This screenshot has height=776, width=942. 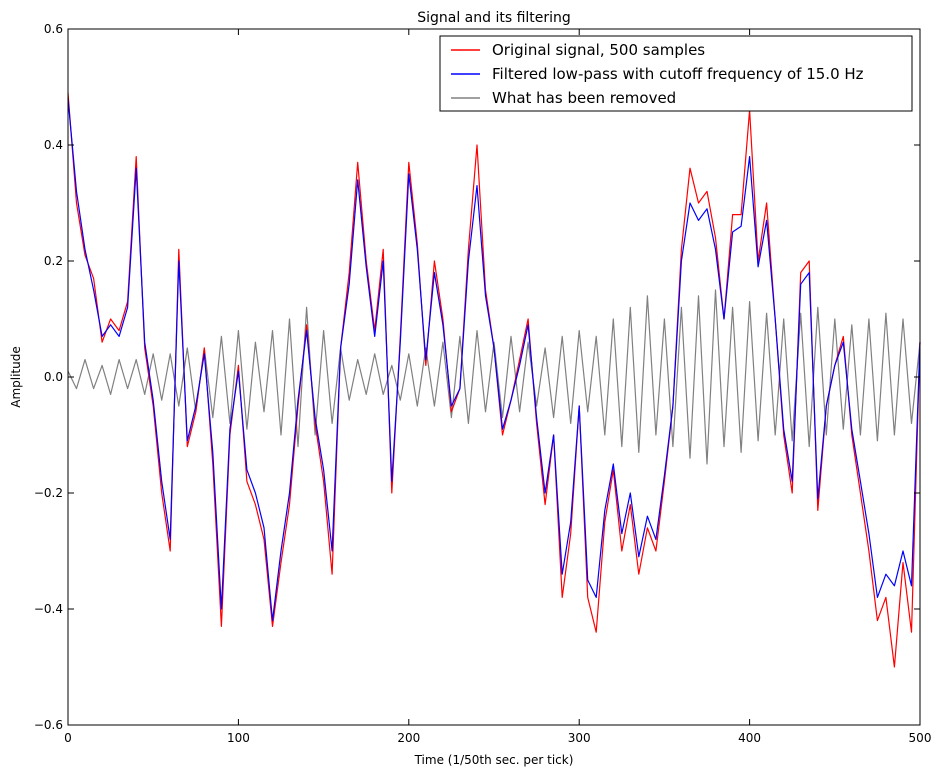 I want to click on x-tick-label: 400, so click(x=749, y=738).